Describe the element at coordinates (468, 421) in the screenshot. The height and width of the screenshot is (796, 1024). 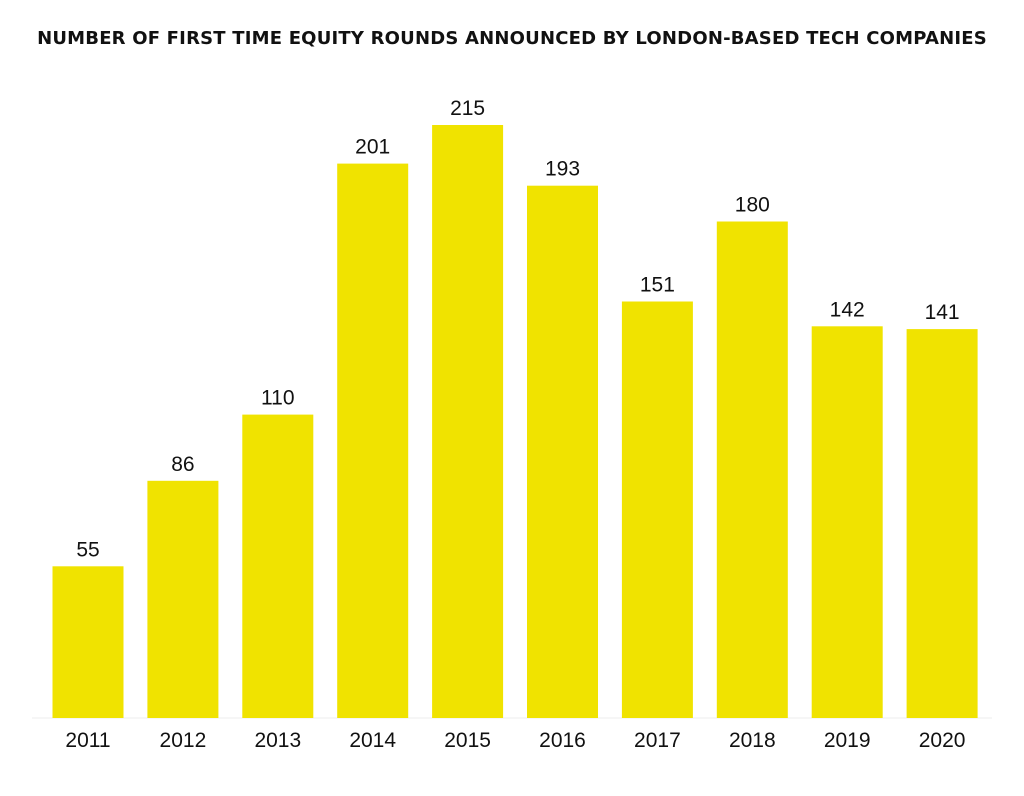
I see `bar-2015` at that location.